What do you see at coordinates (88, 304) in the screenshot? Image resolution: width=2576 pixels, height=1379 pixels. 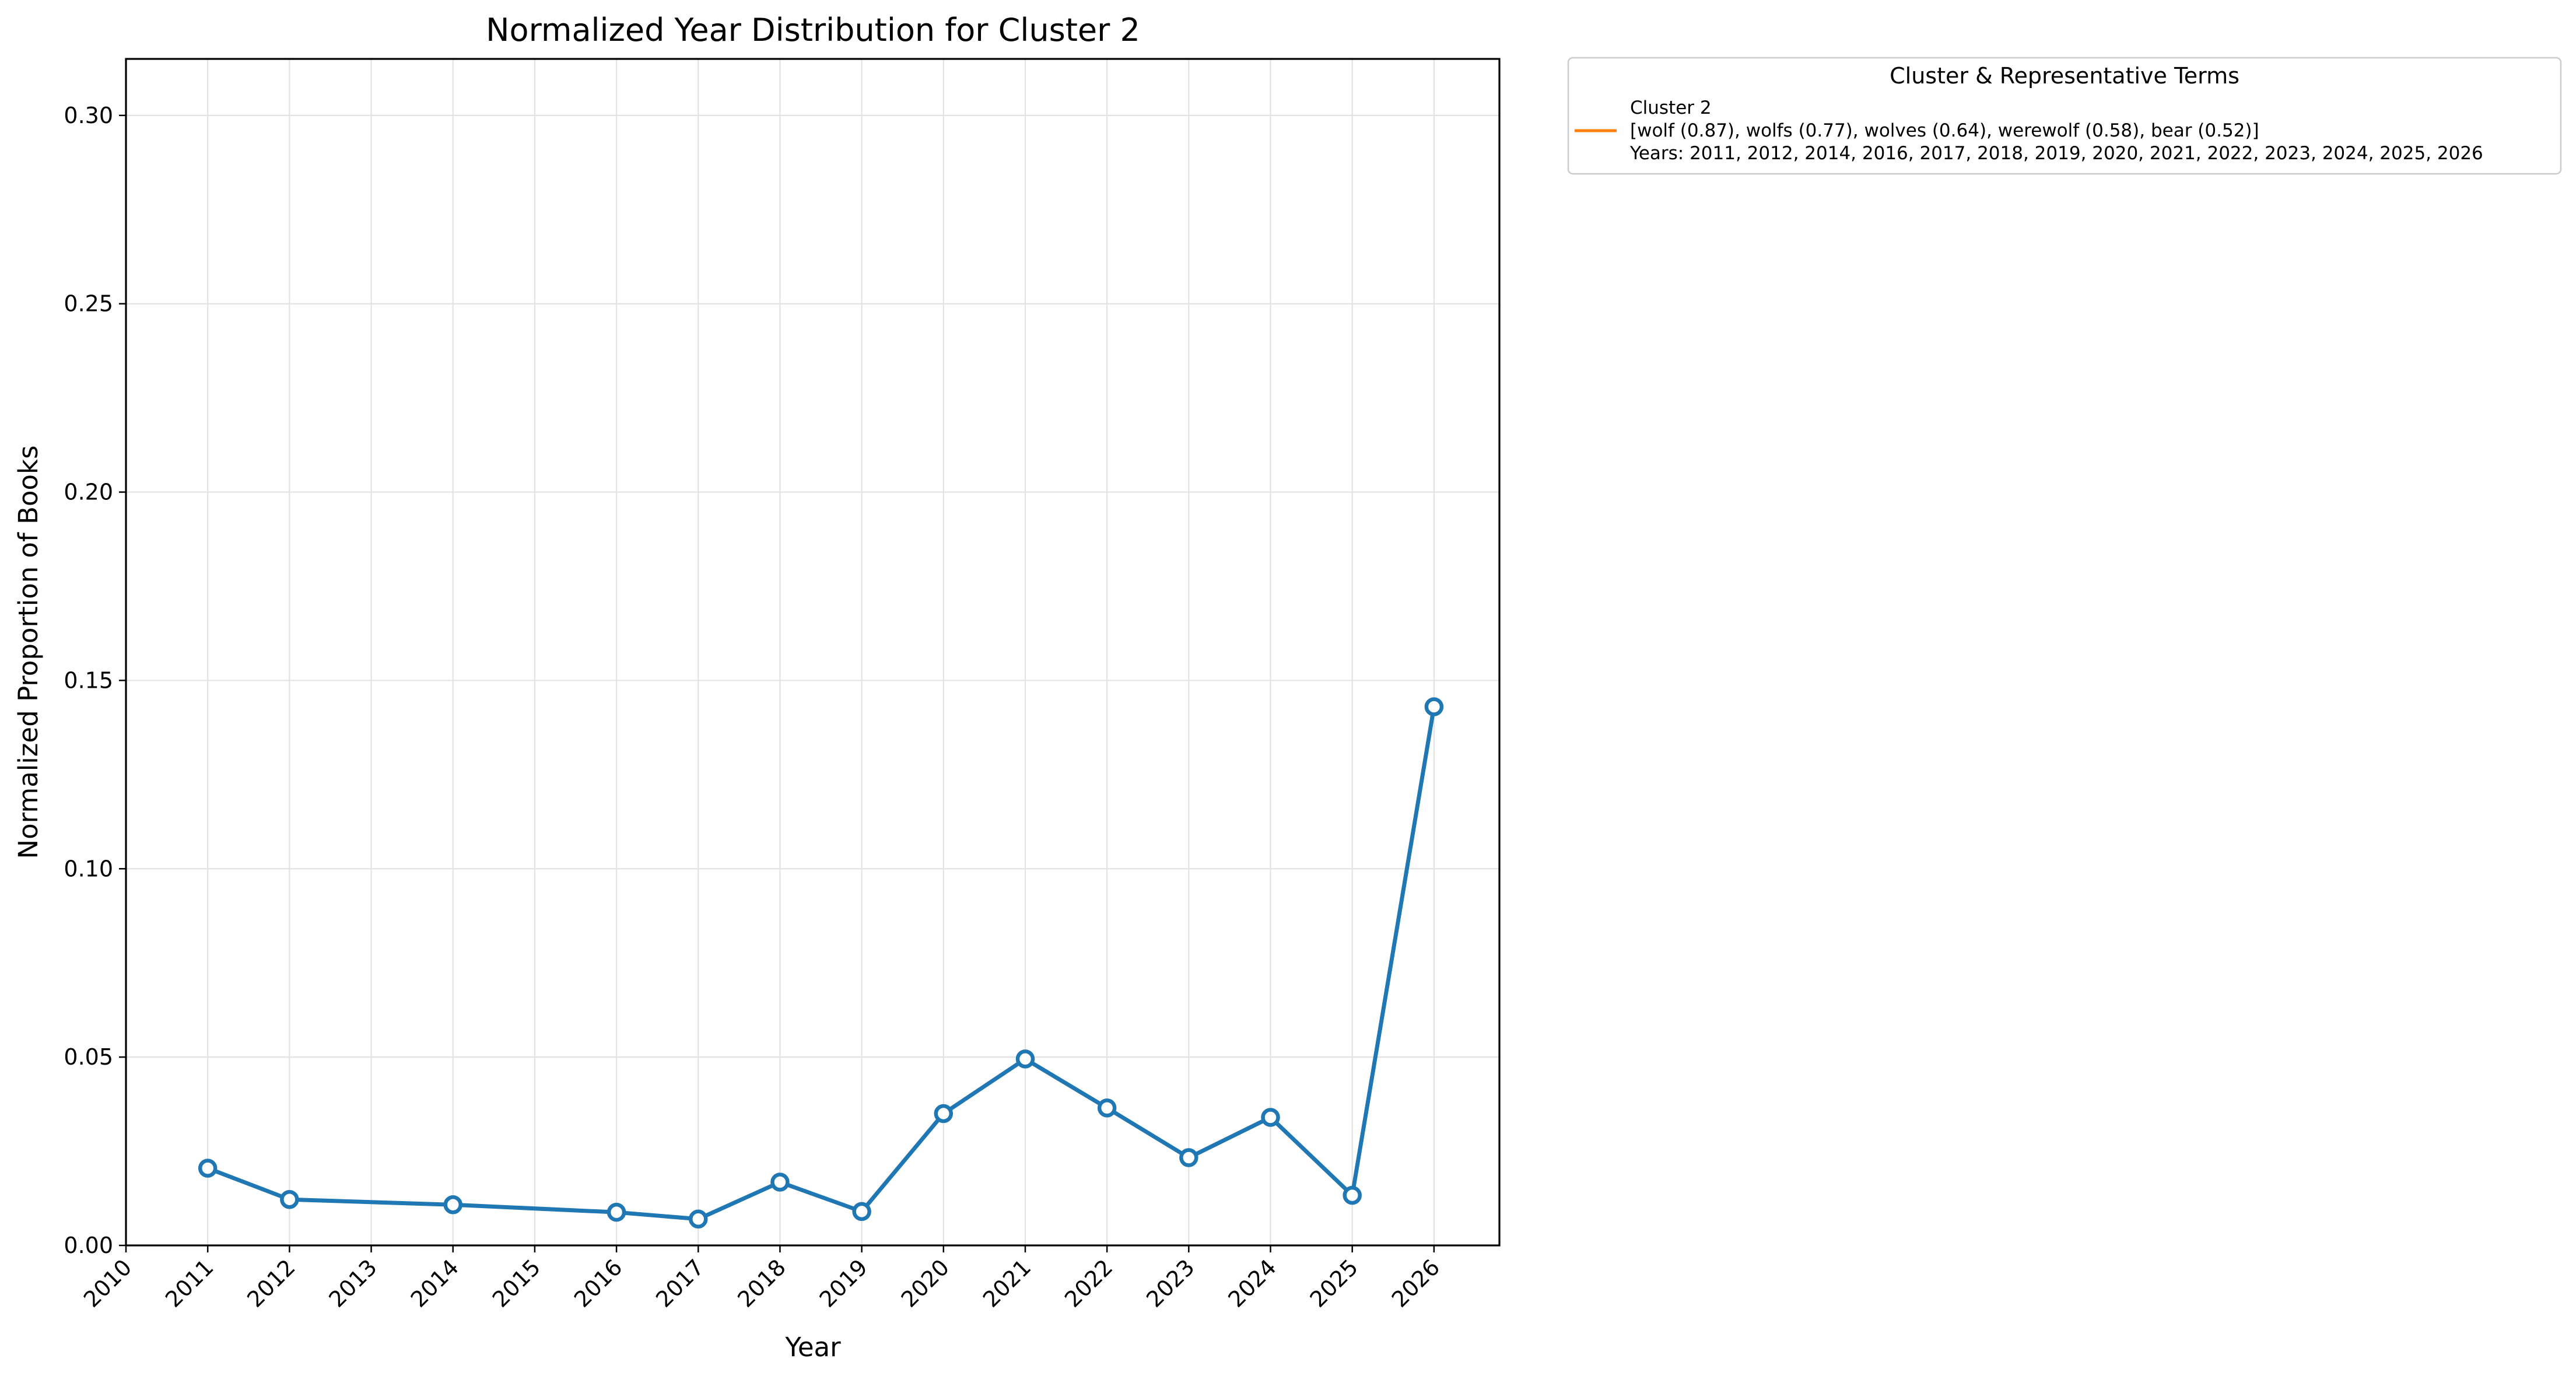 I see `y-tick-label: 0.25` at bounding box center [88, 304].